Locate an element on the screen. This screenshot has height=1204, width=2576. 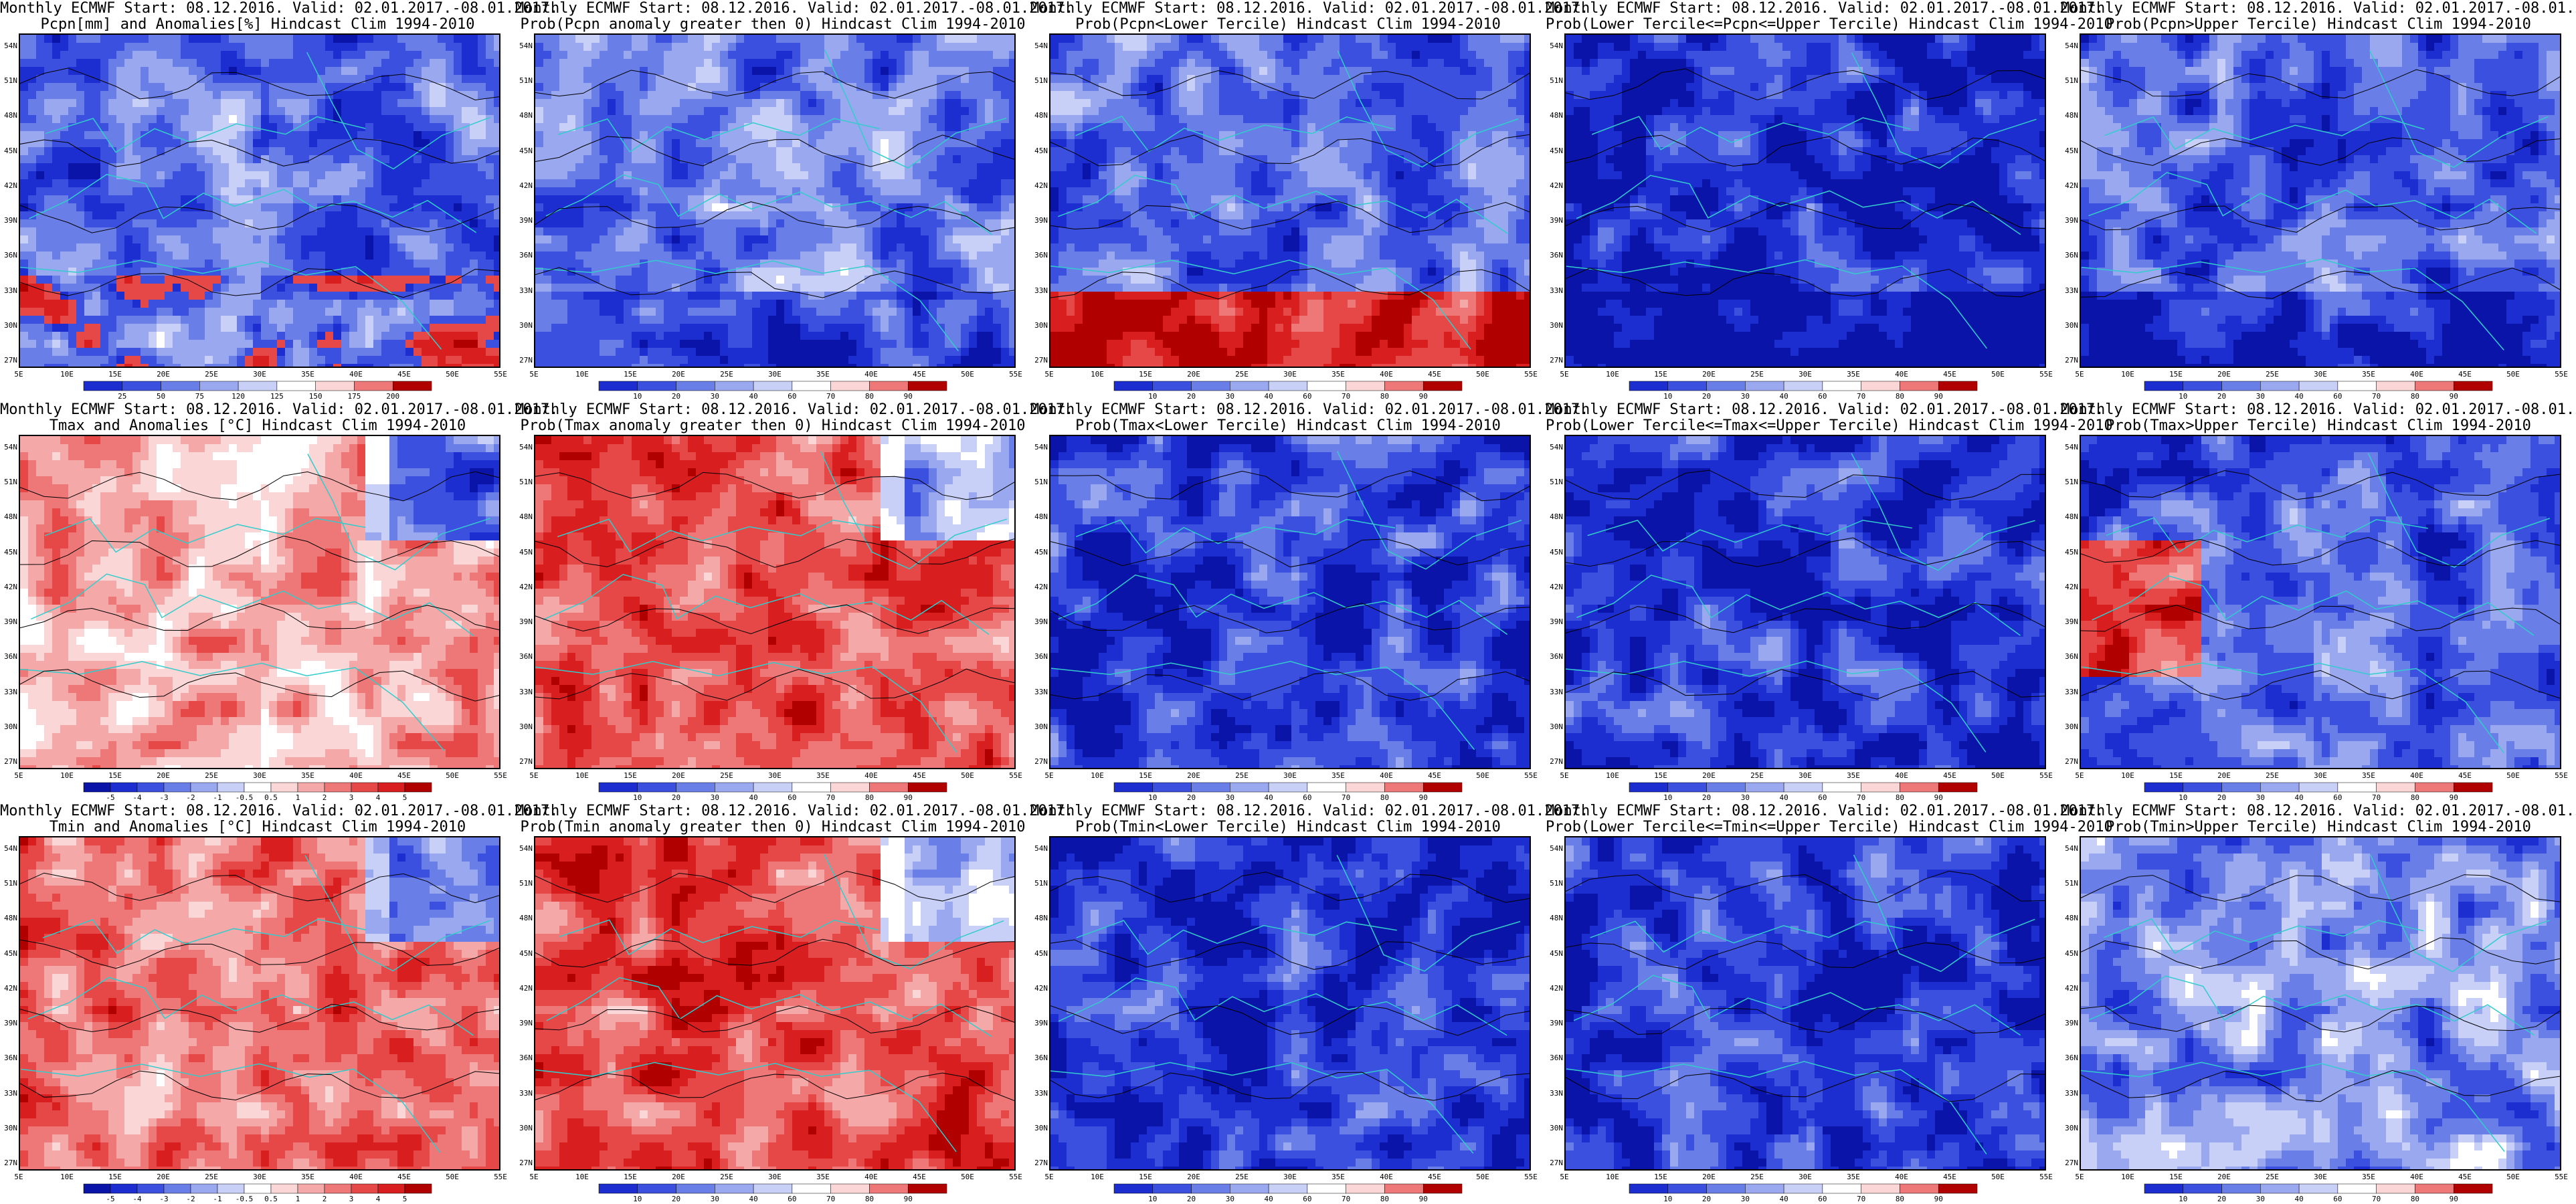
colorbar-tick-label: -4 is located at coordinates (136, 797).